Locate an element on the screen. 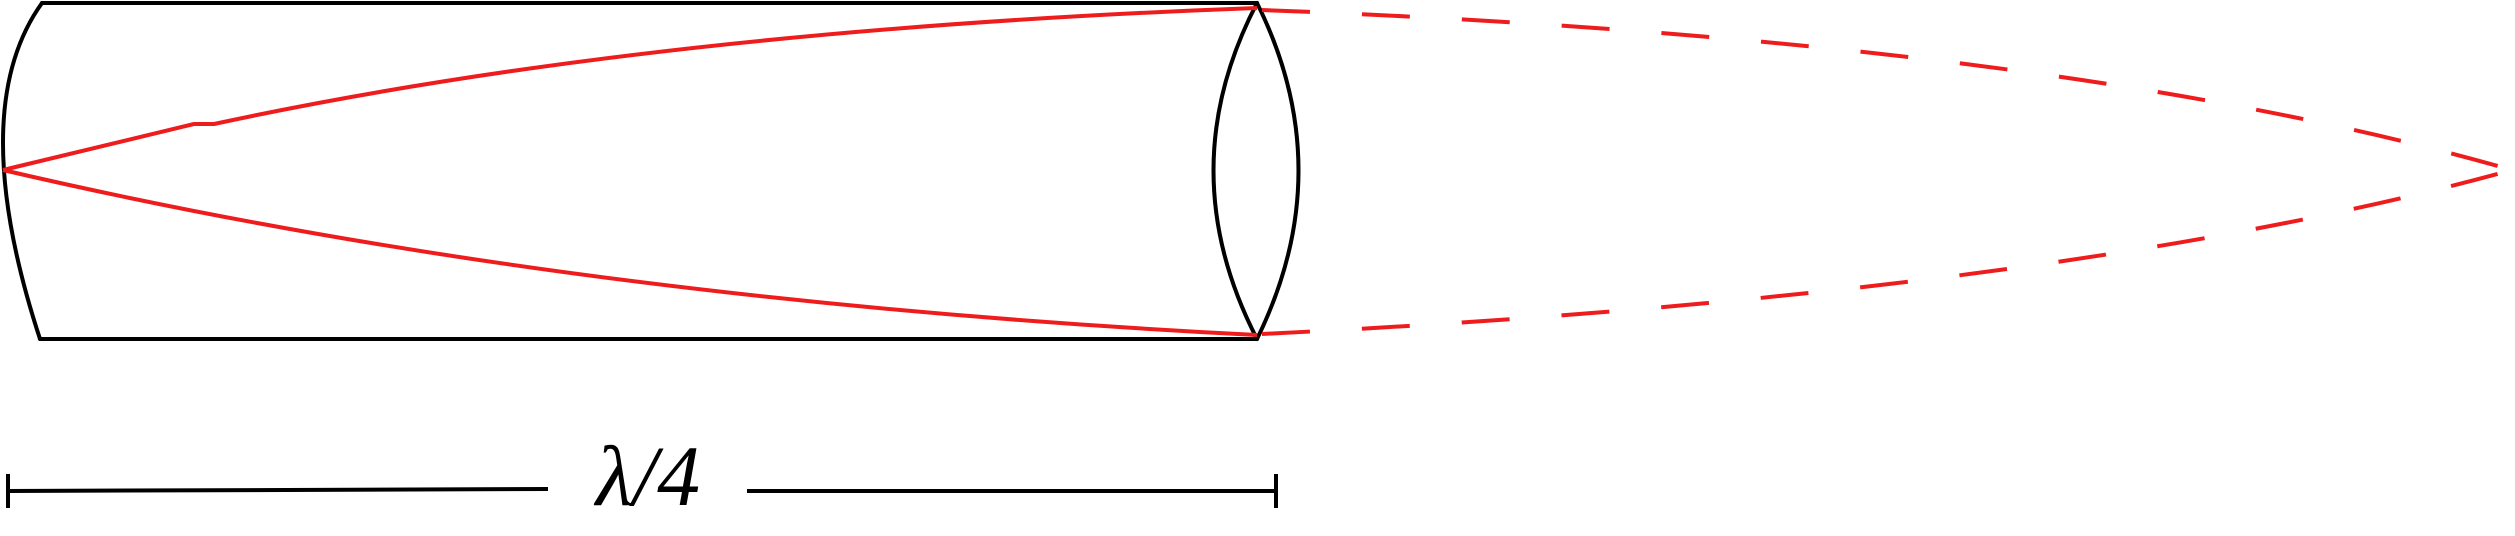 Image resolution: width=2515 pixels, height=536 pixels. dimension-indicator: λ/4 is located at coordinates (642, 476).